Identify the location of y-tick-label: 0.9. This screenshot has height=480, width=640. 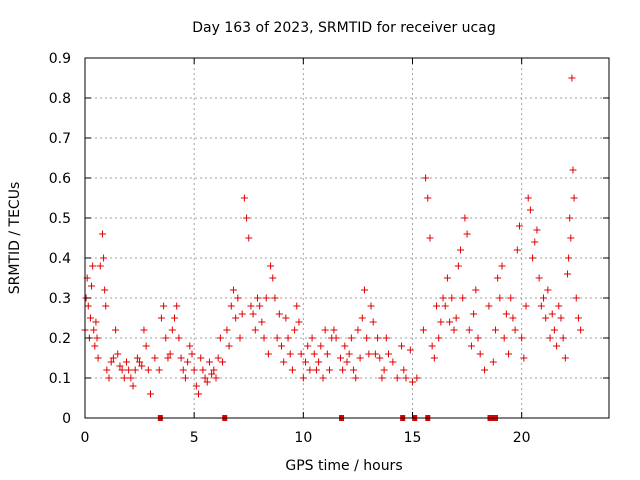
(60, 59).